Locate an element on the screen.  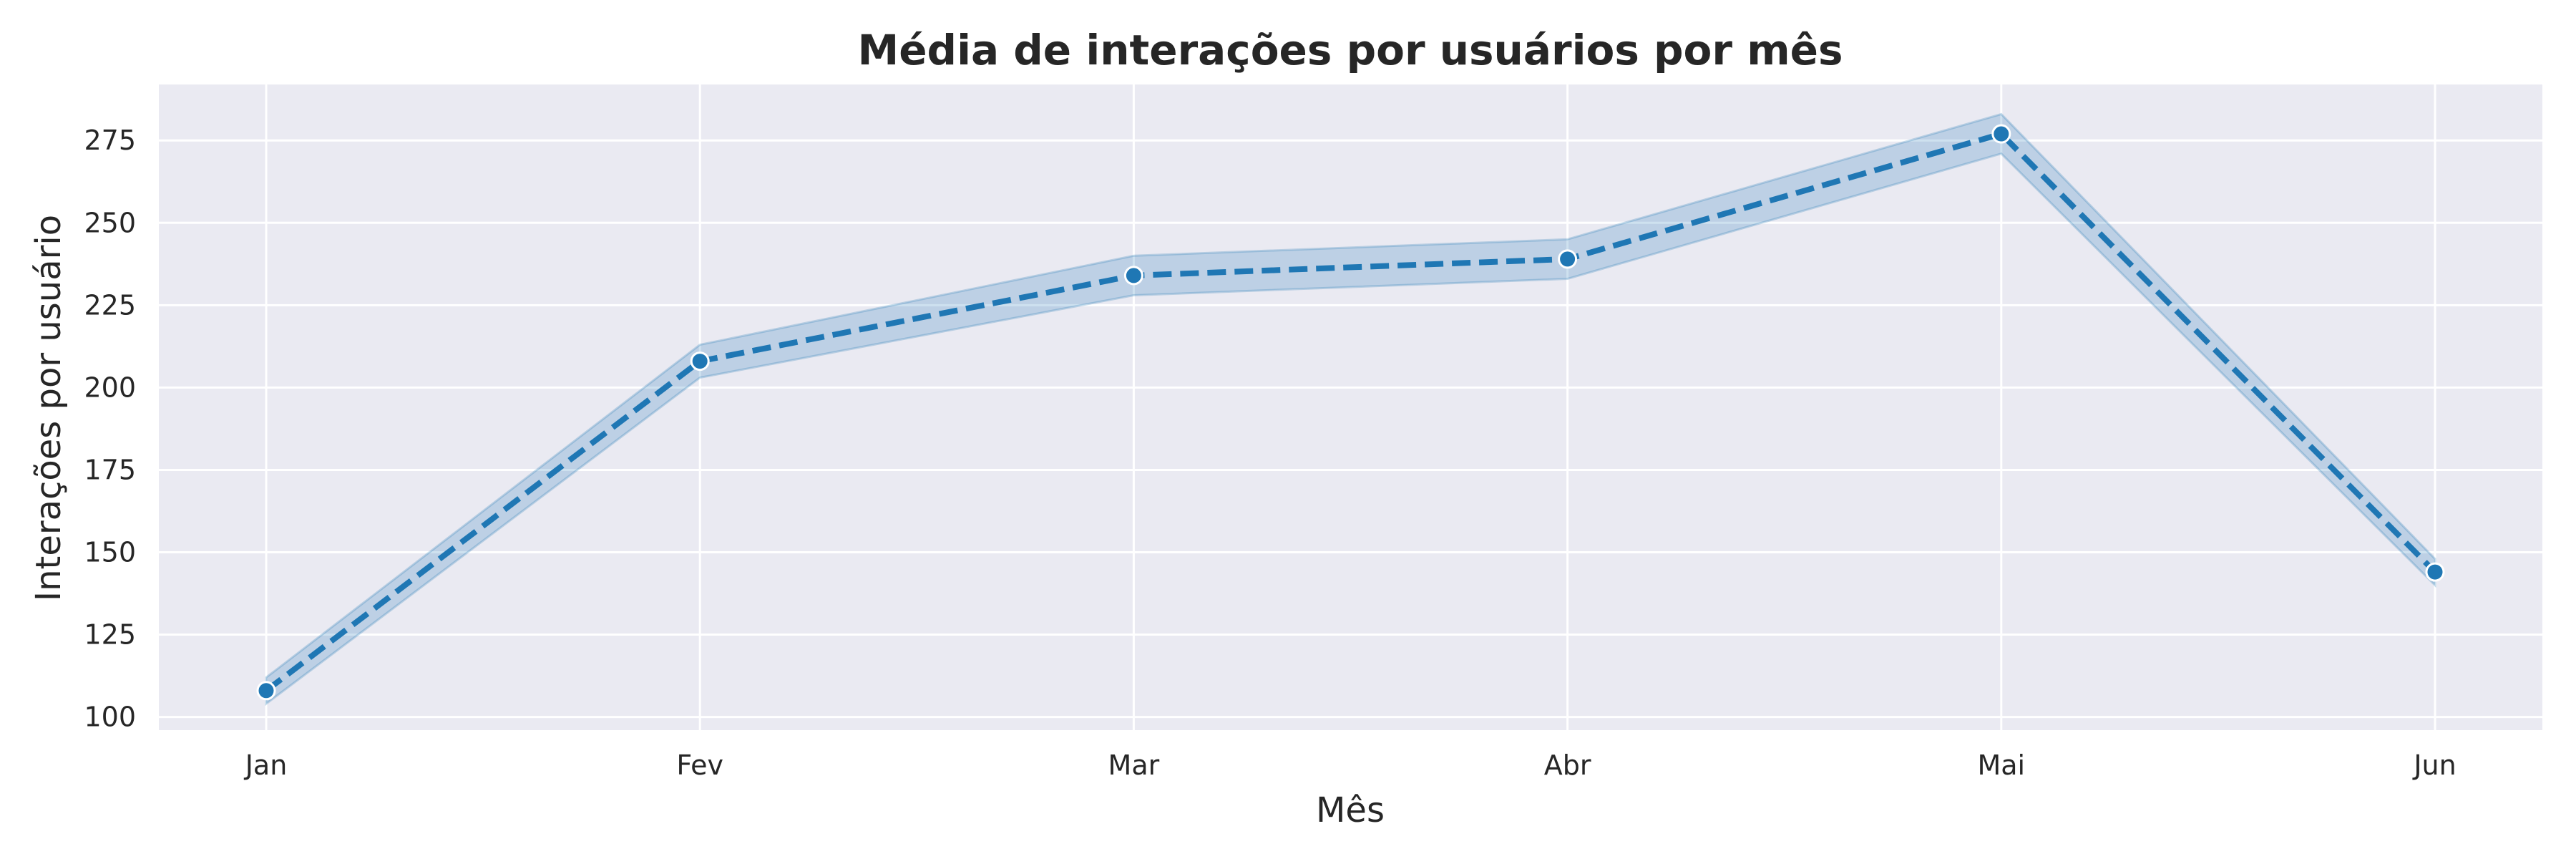
y-tick-label: 275 is located at coordinates (110, 140).